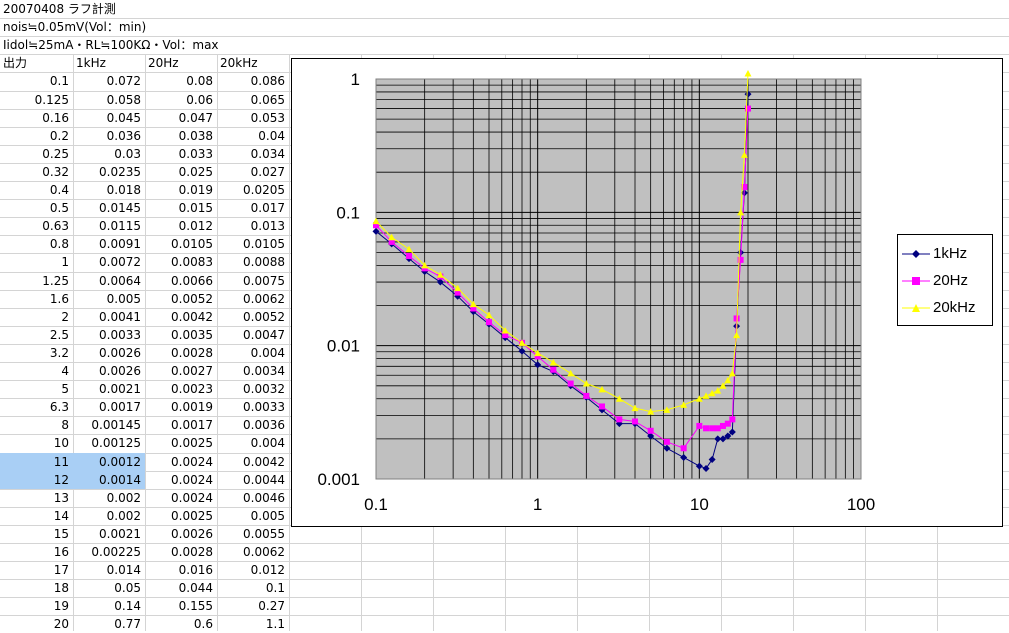 This screenshot has height=633, width=1009. I want to click on table-cell: 0.125, so click(51, 99).